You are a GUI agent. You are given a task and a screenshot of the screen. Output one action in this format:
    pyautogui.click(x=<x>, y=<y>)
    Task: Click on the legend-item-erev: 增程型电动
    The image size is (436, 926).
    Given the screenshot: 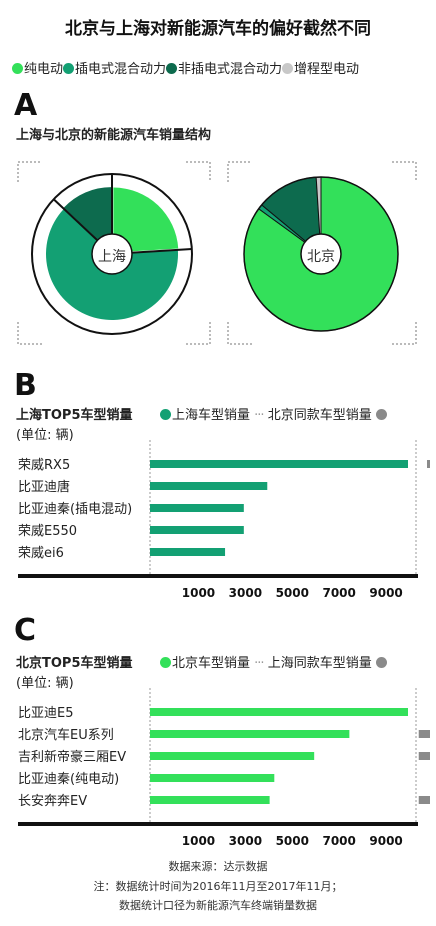 What is the action you would take?
    pyautogui.click(x=320, y=69)
    